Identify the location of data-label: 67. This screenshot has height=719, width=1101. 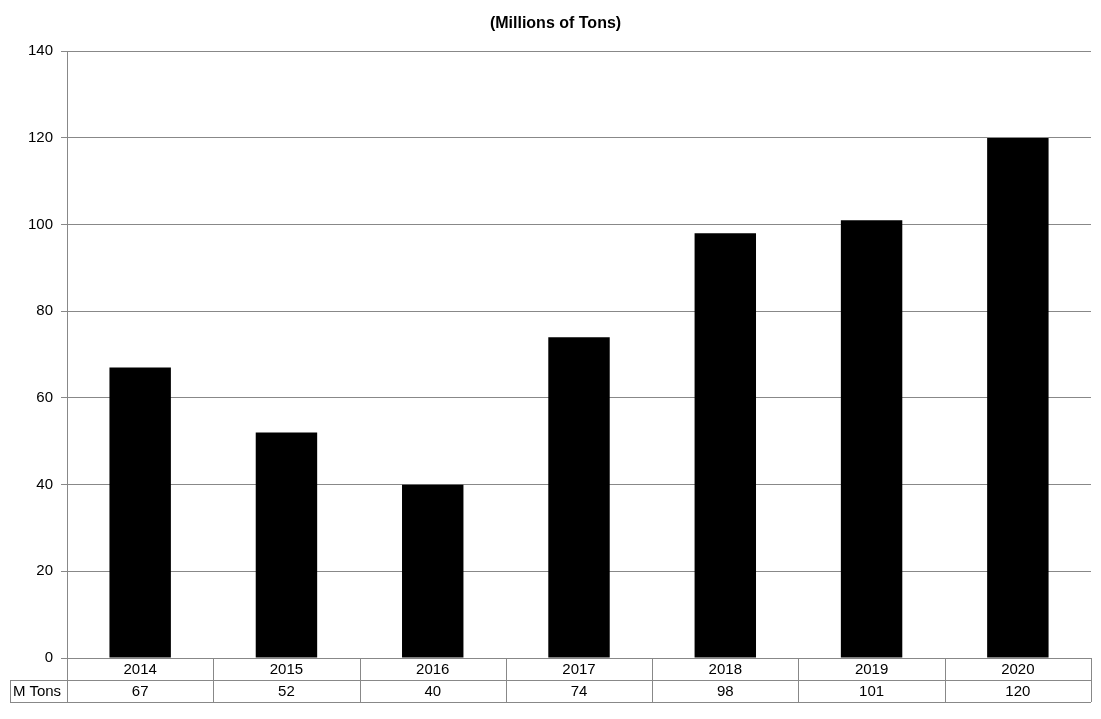
(140, 691).